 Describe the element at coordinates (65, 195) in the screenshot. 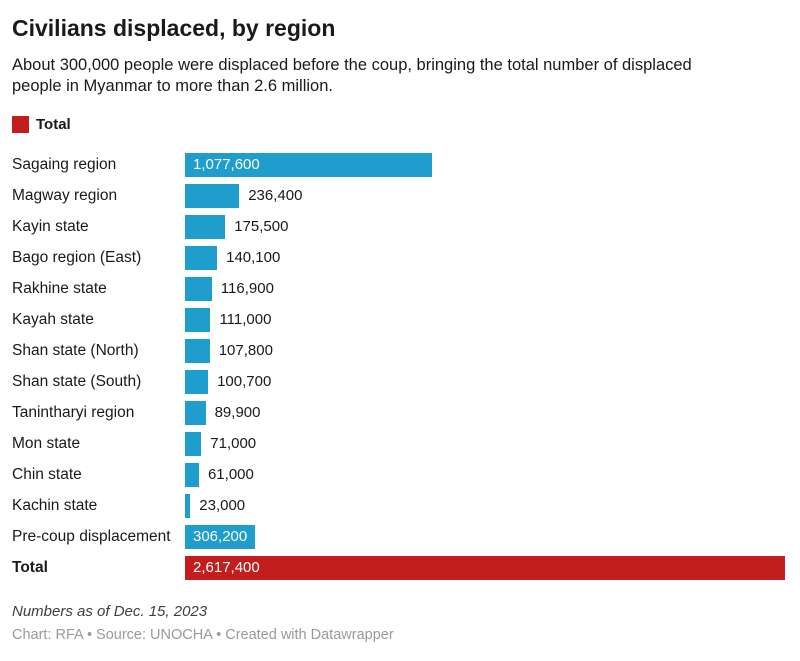

I see `row-label: Magway region` at that location.